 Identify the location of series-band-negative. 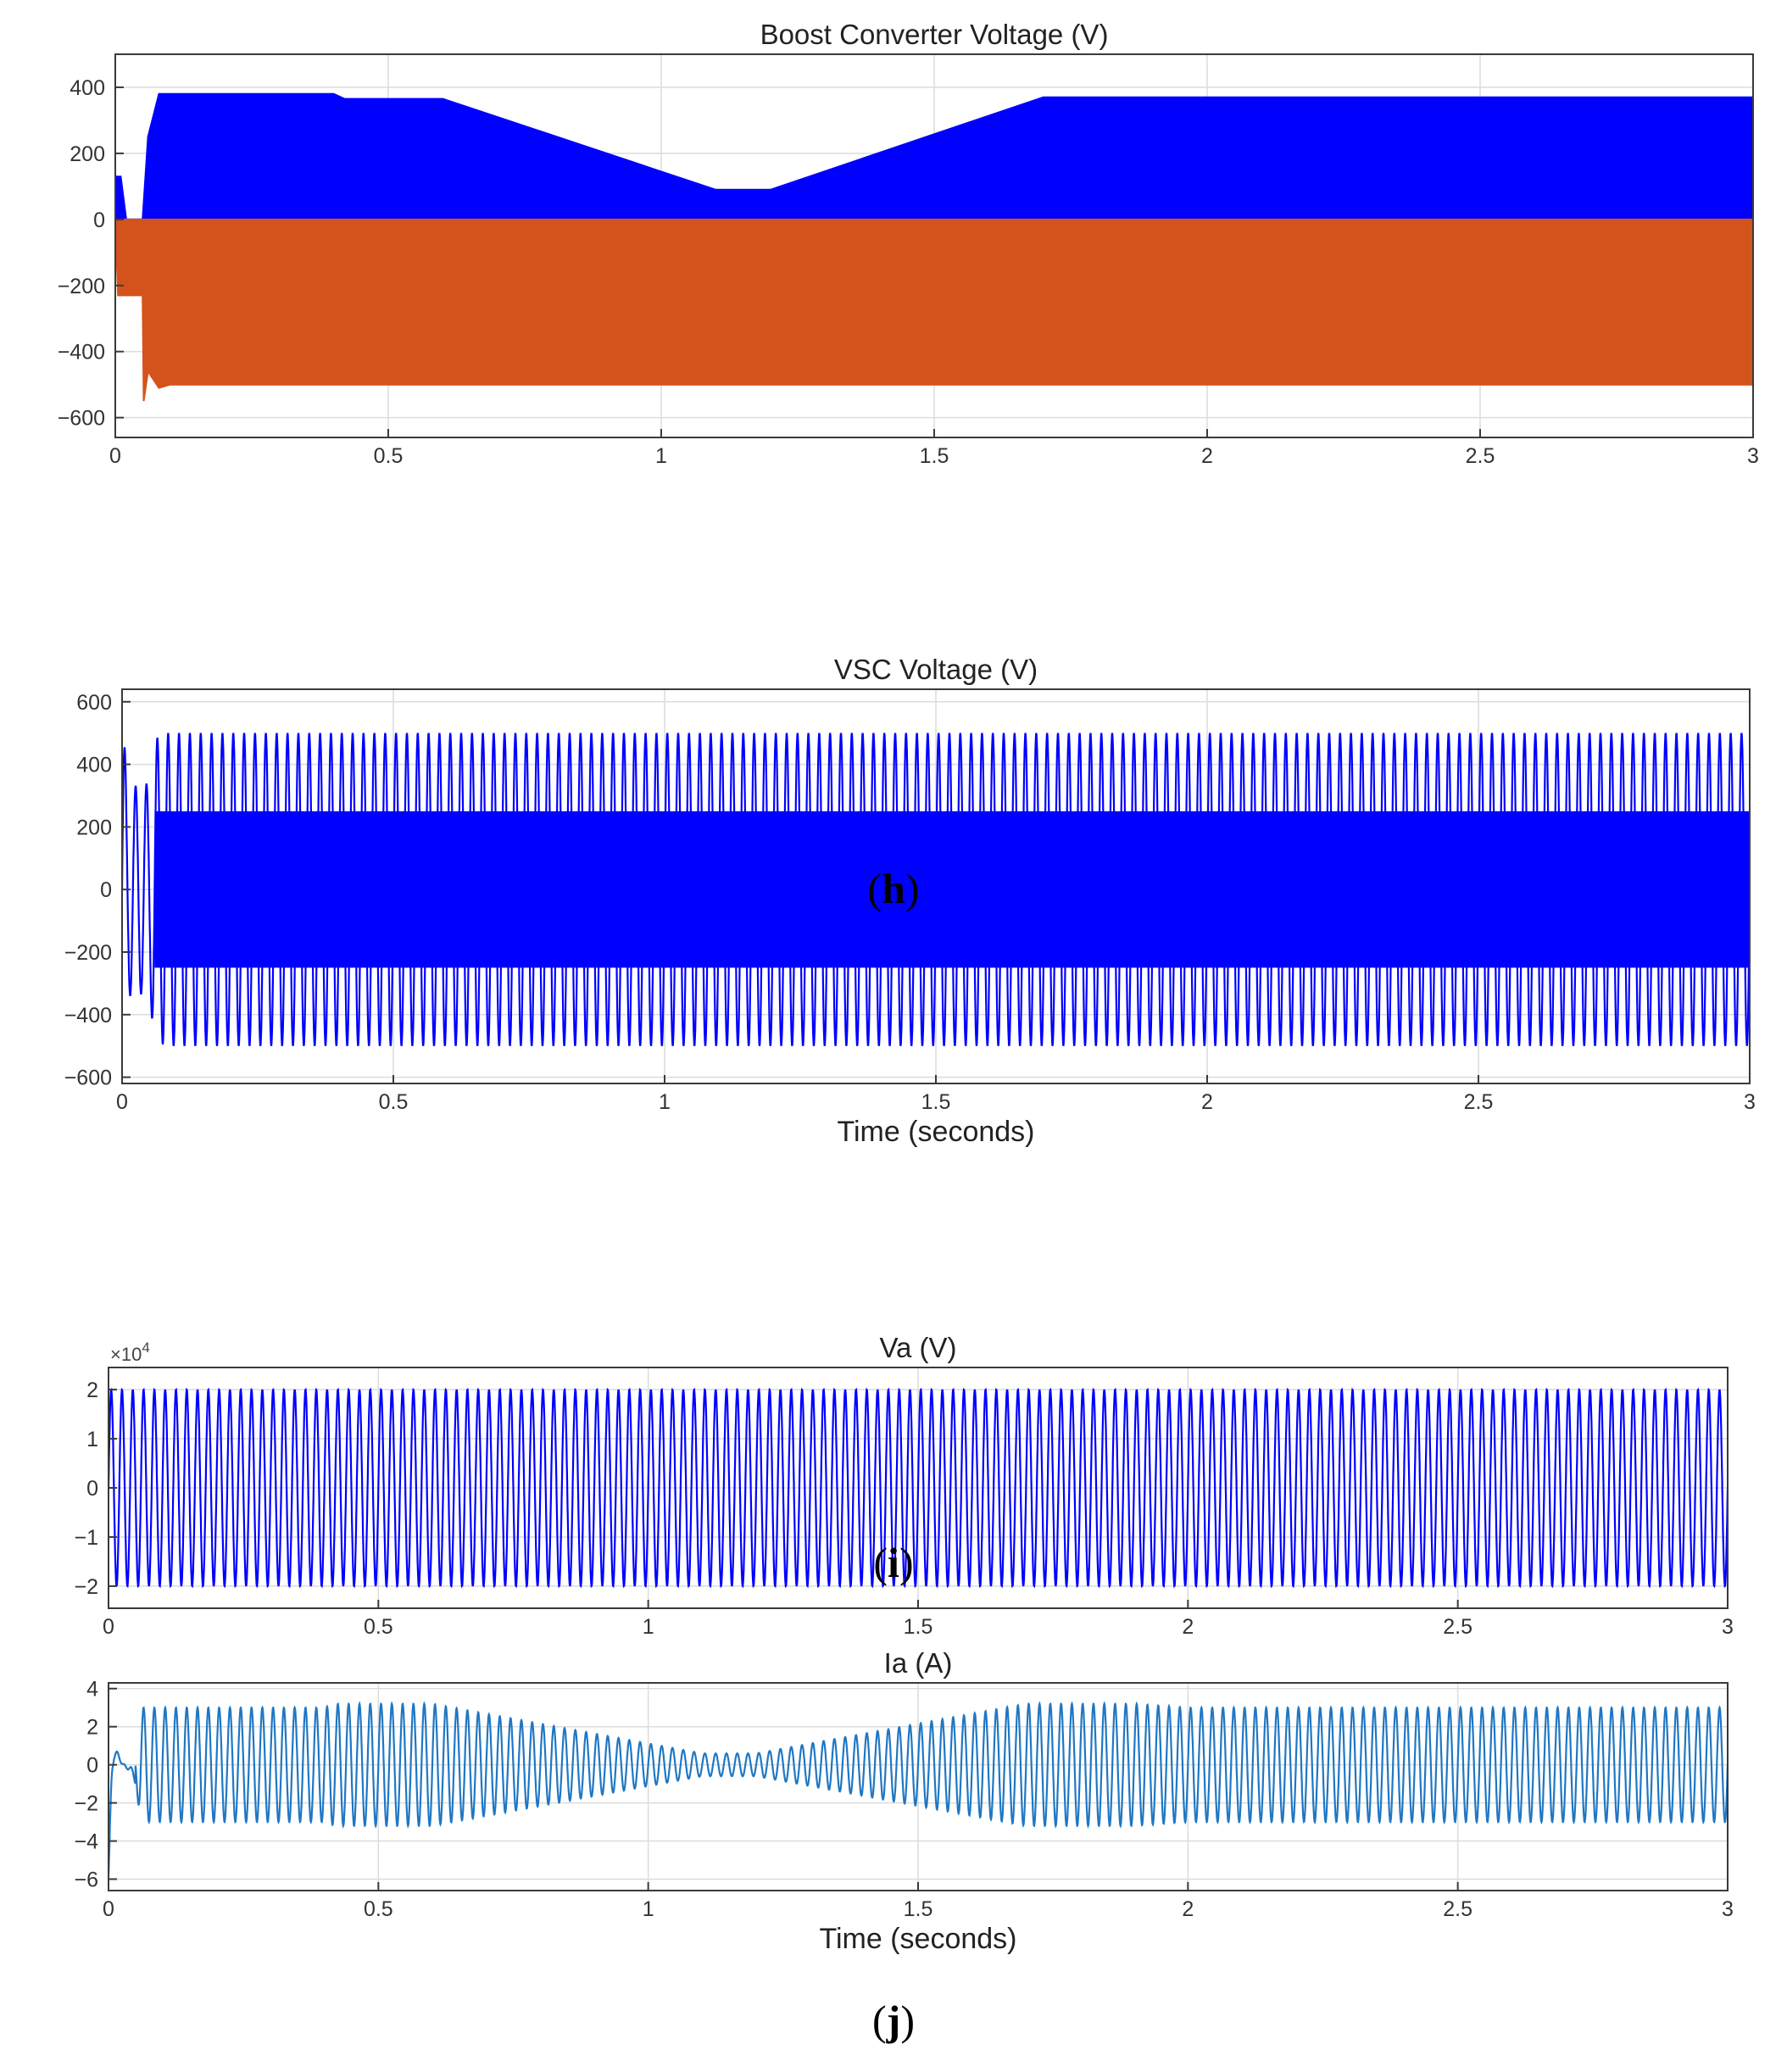
(934, 310).